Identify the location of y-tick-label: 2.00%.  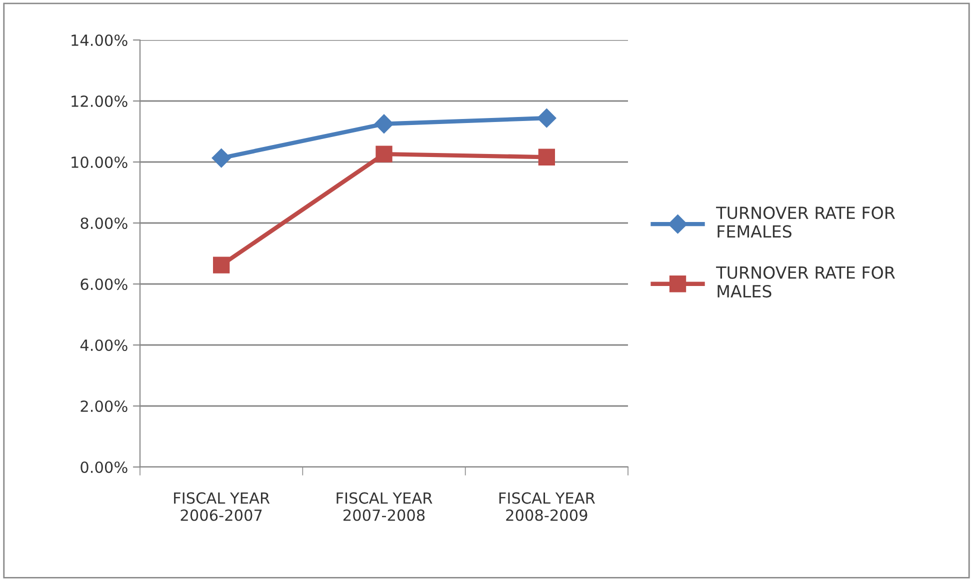
(104, 406).